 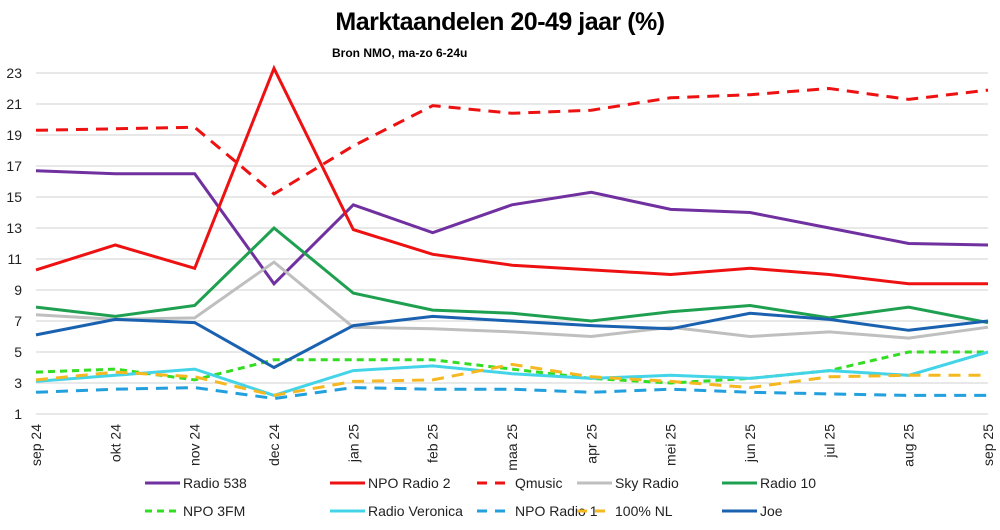 What do you see at coordinates (512, 340) in the screenshot?
I see `series-line-joe` at bounding box center [512, 340].